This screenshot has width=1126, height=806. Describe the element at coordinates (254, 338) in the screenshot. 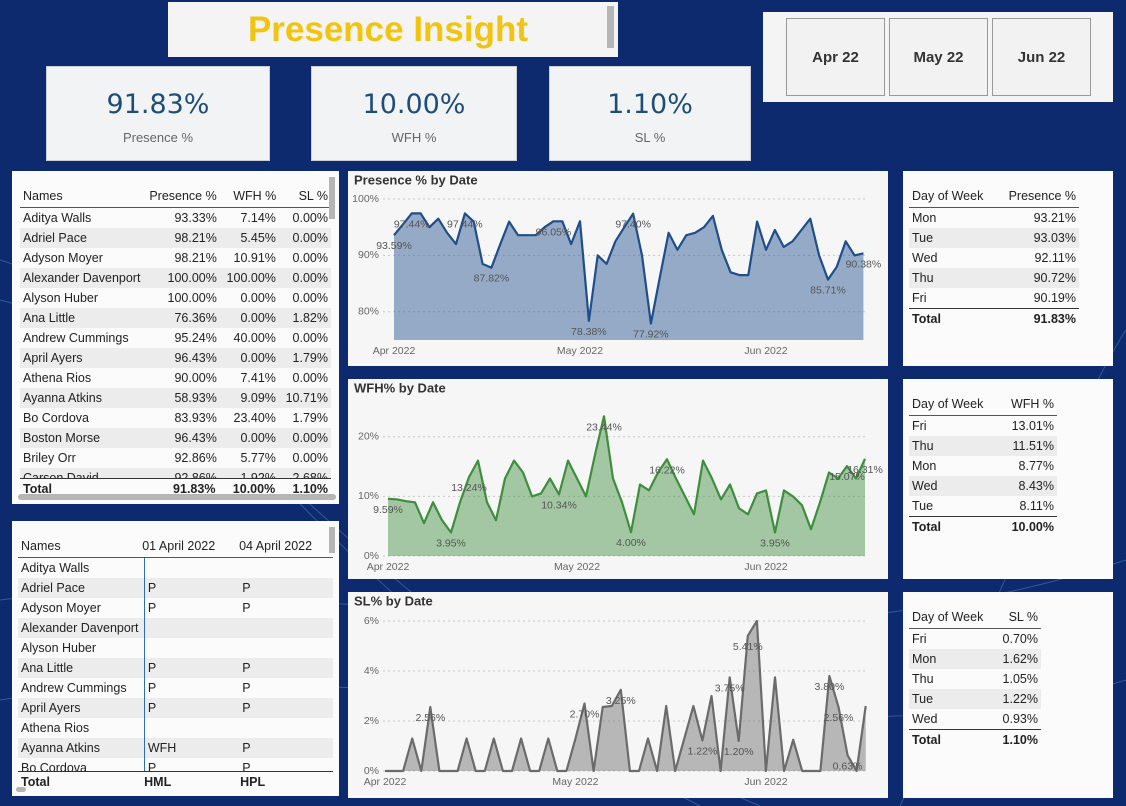

I see `table-cell: 40.00%` at that location.